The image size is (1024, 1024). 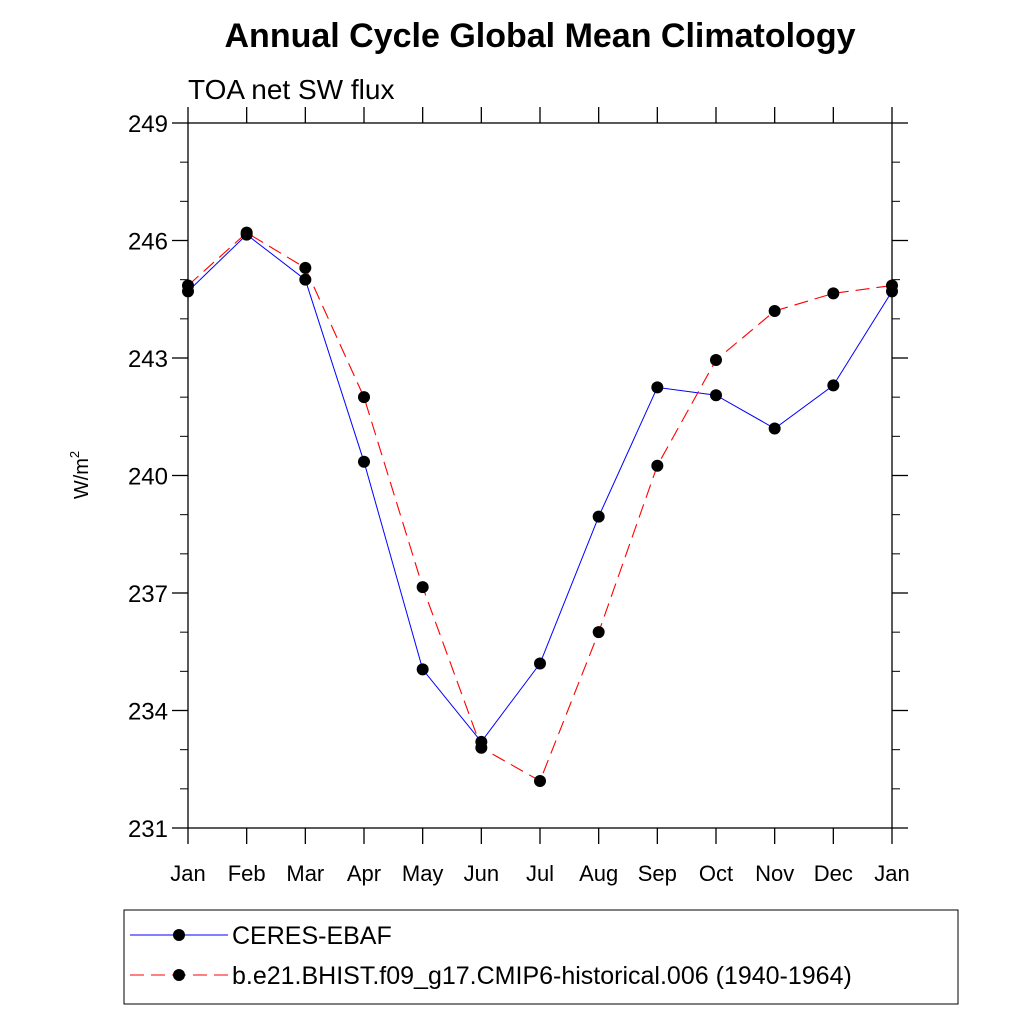 I want to click on x-tick-label: Feb, so click(x=247, y=873).